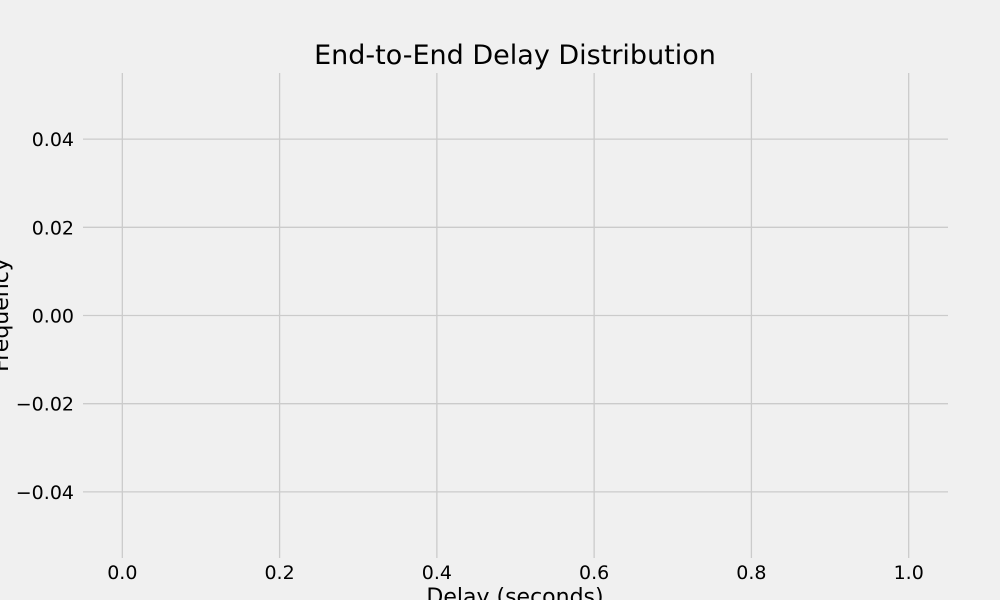 The image size is (1000, 600). What do you see at coordinates (437, 573) in the screenshot?
I see `x-tick-label: 0.4` at bounding box center [437, 573].